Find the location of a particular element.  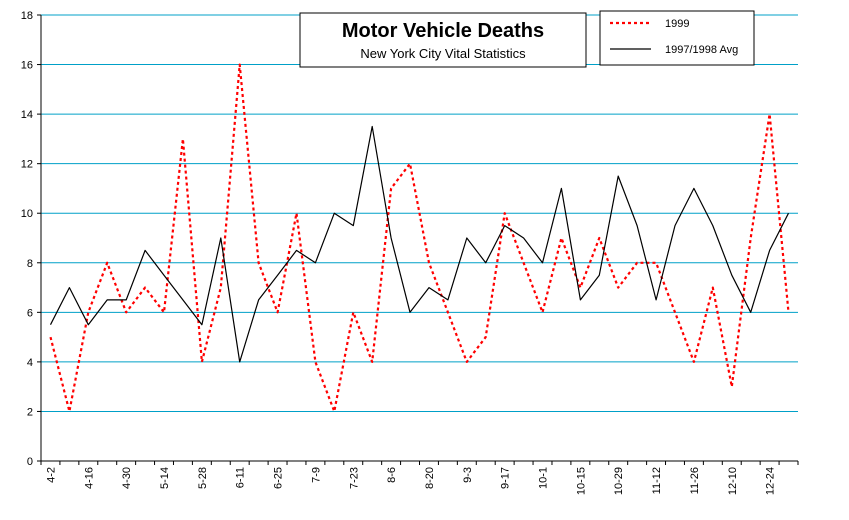

legend: 1999 1997/1998 Avg is located at coordinates (677, 38).